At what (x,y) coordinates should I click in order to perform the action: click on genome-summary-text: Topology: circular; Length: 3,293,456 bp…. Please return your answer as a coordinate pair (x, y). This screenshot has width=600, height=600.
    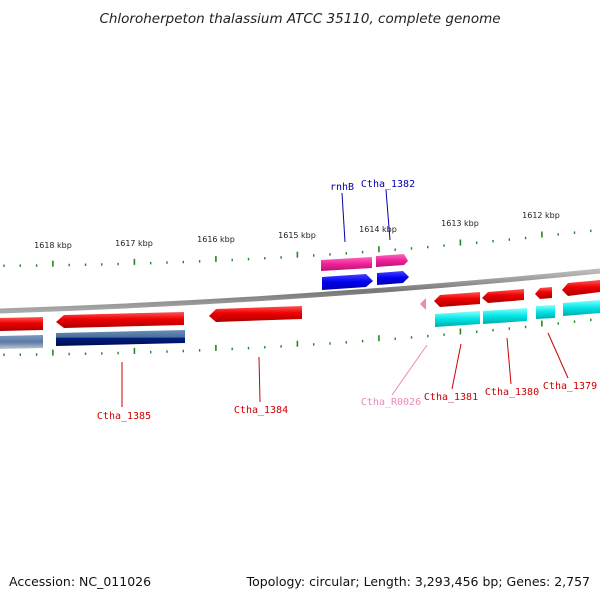
    Looking at the image, I should click on (418, 581).